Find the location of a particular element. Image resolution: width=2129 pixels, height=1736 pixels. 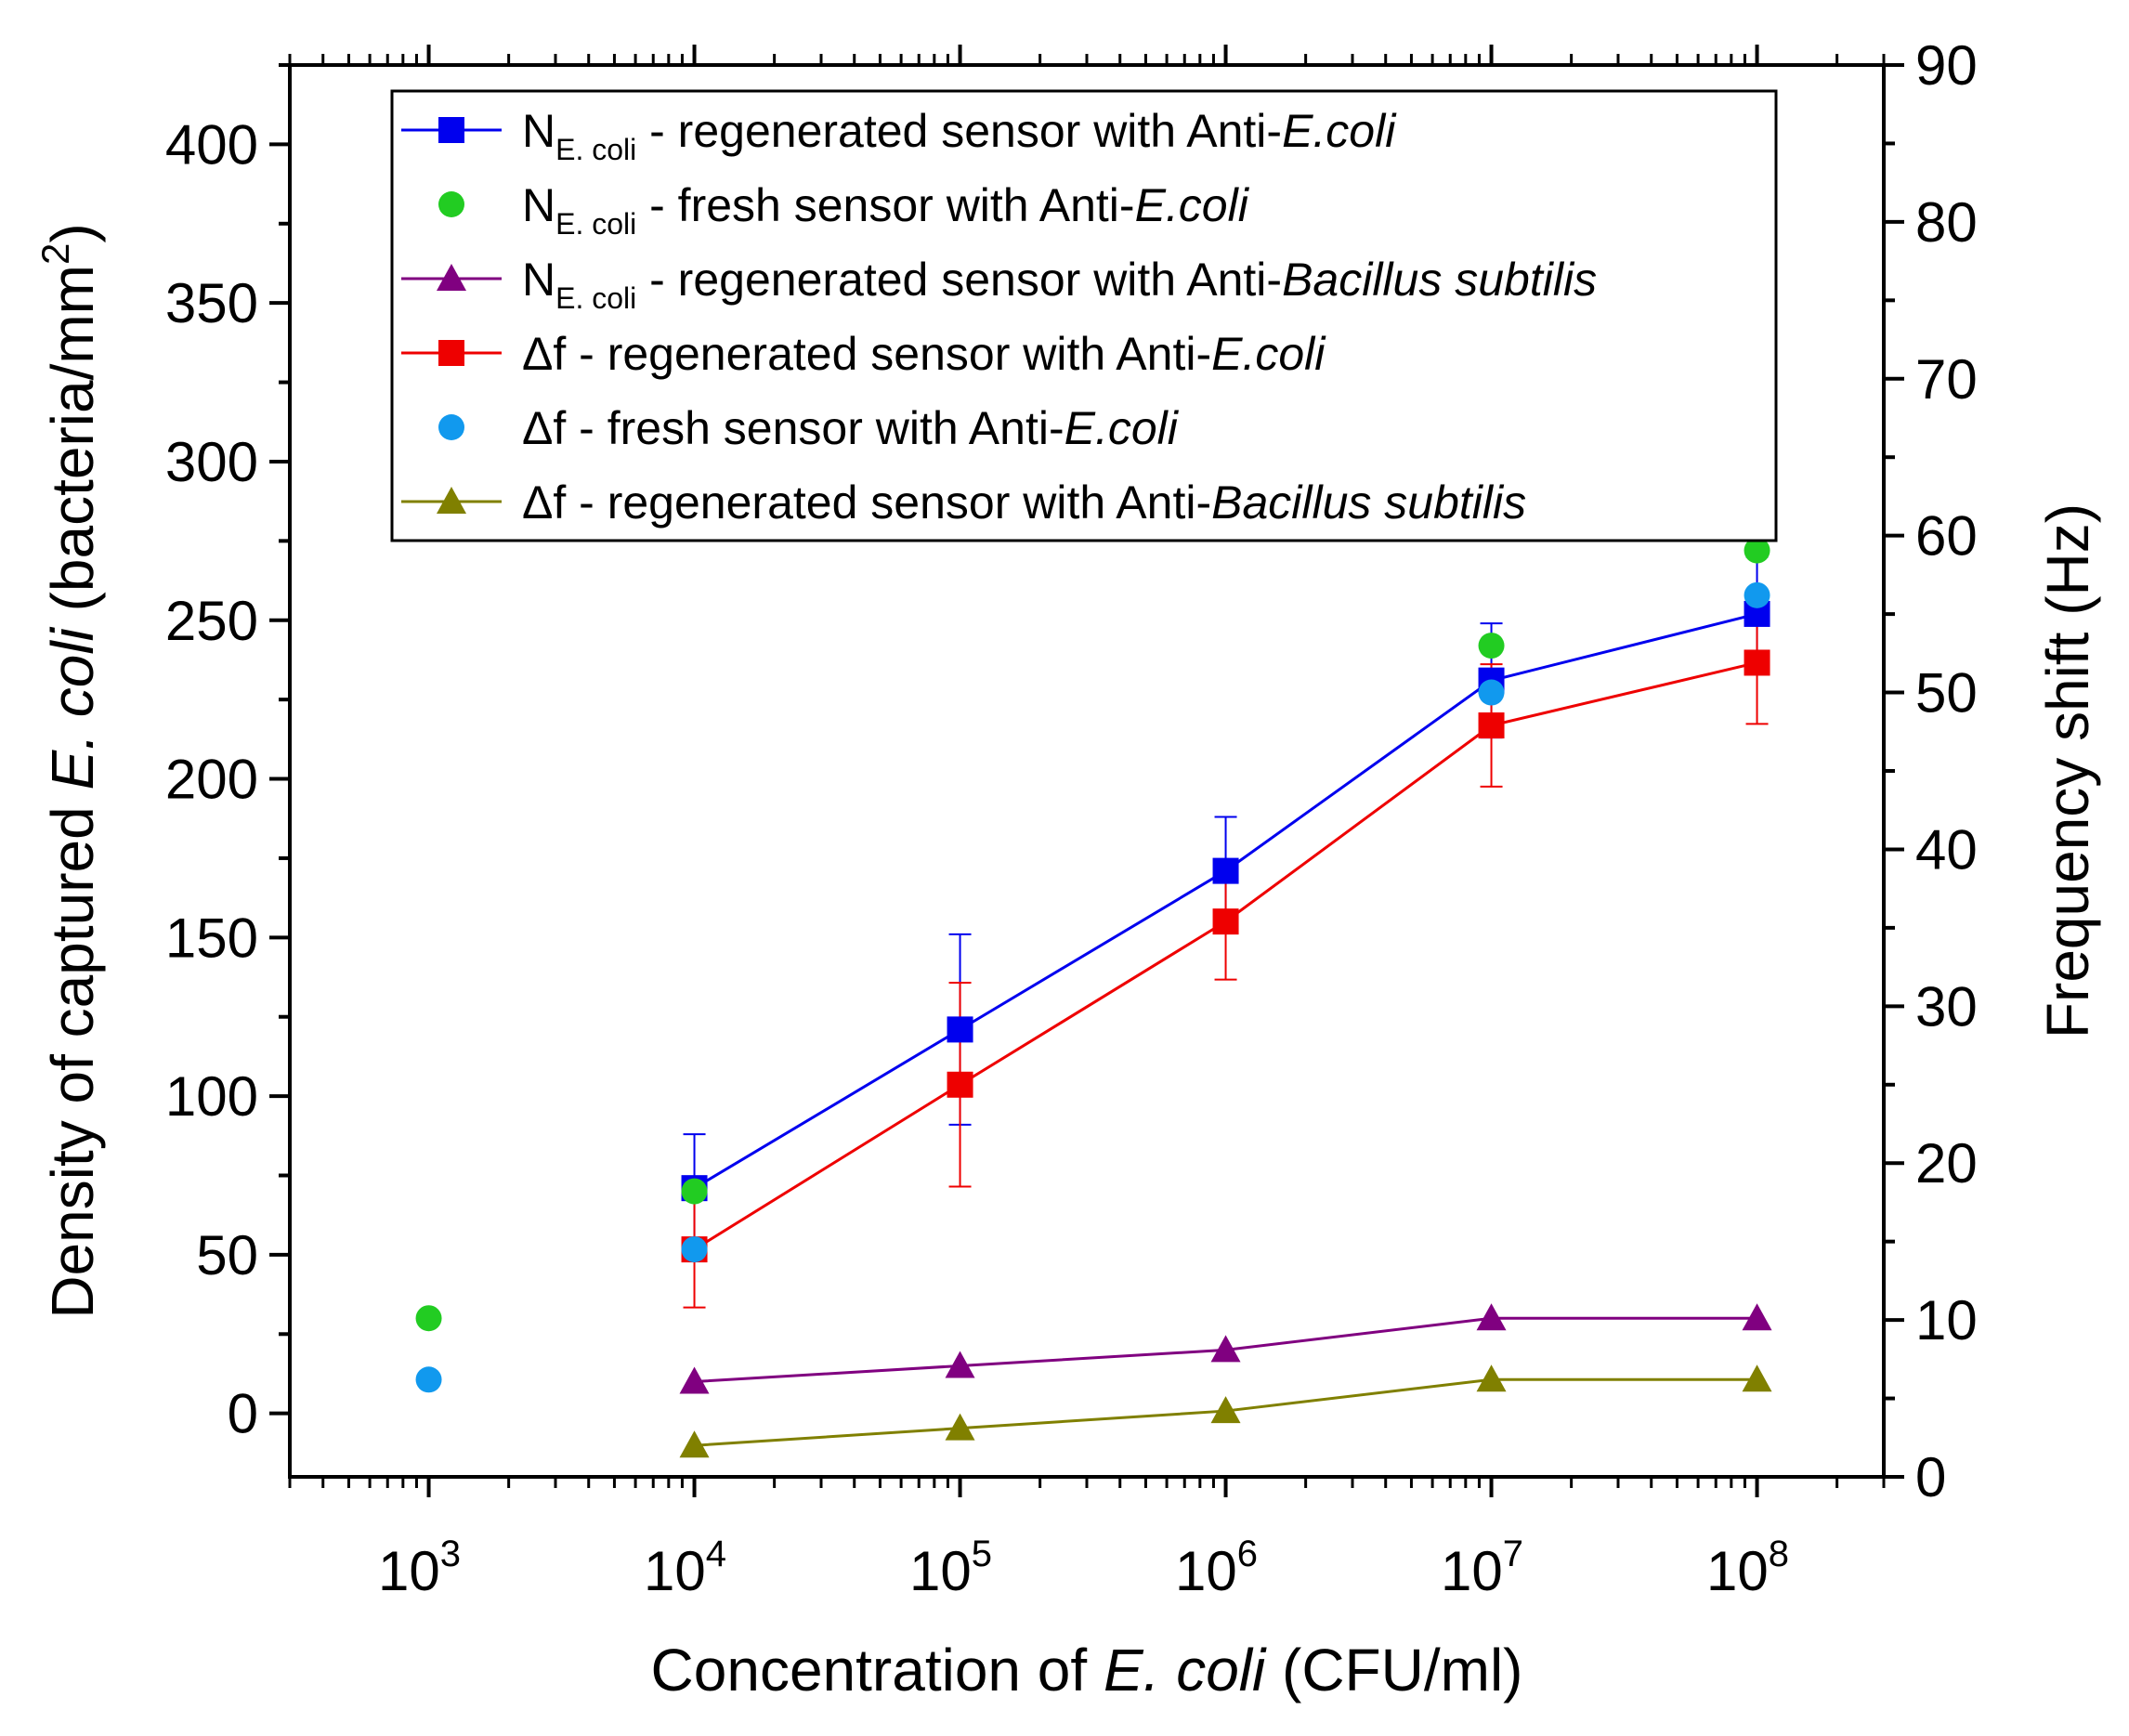

y2-tick-label: 70 is located at coordinates (1946, 379).